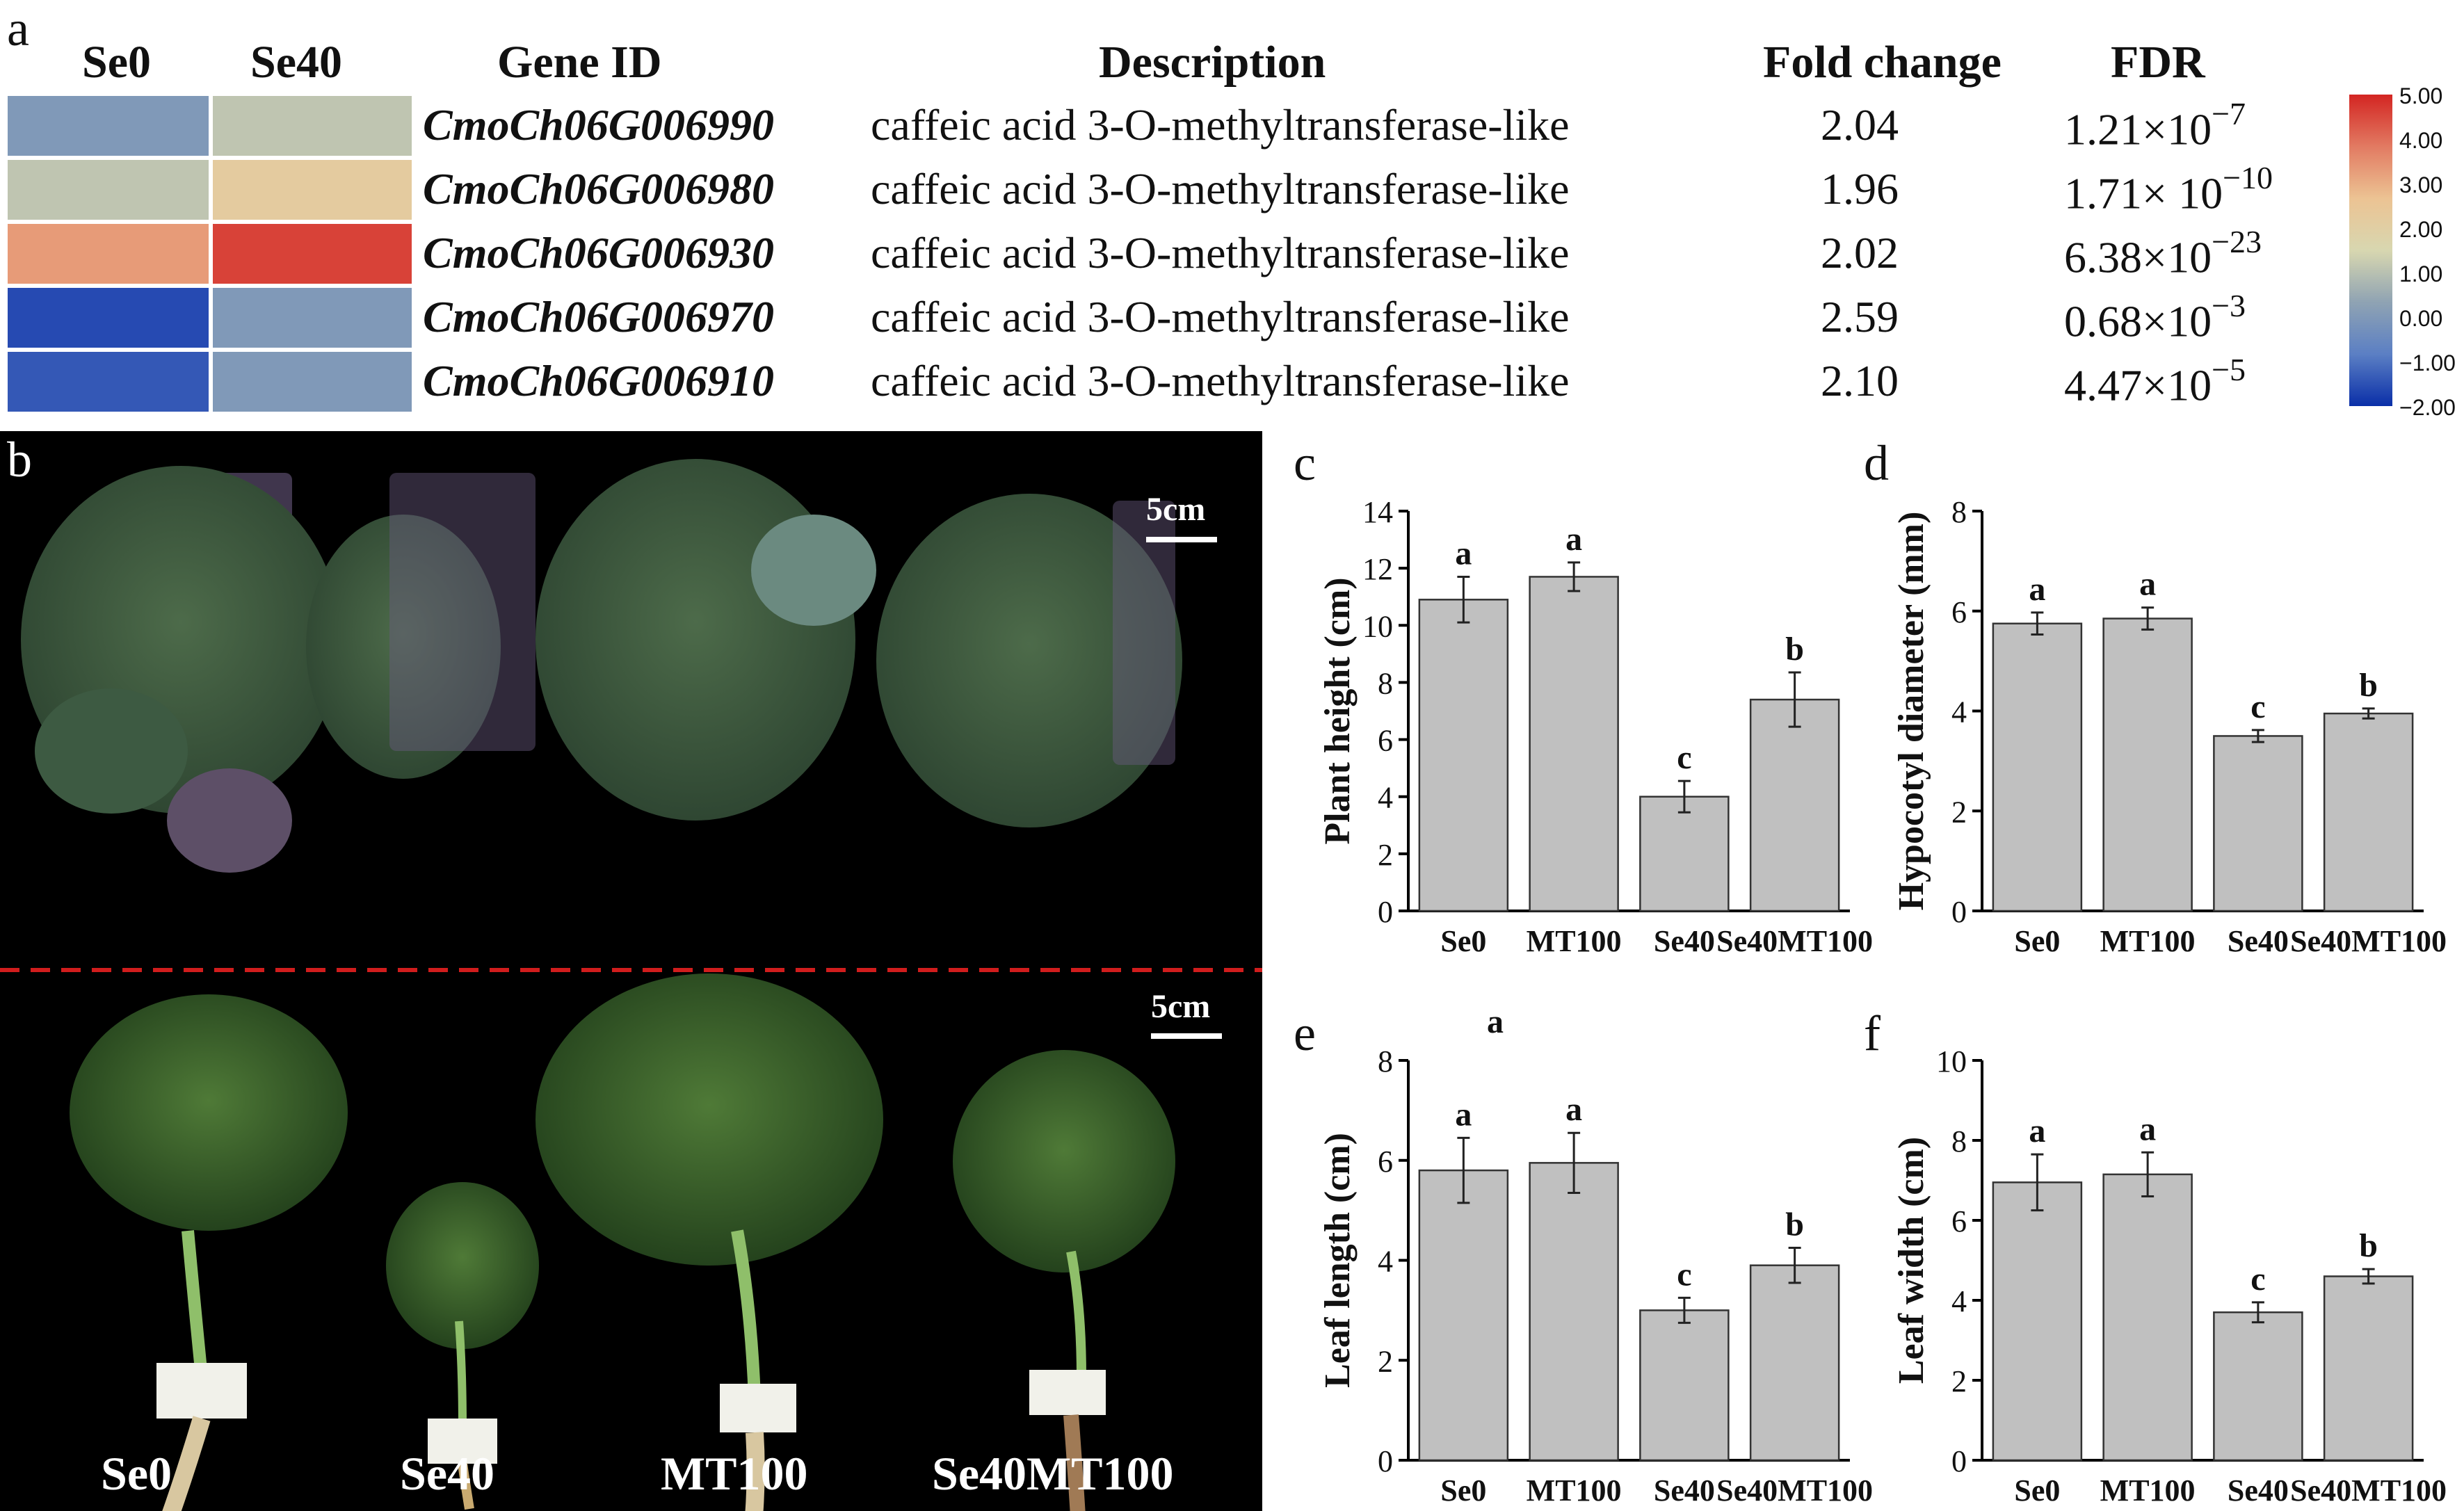 This screenshot has height=1511, width=2464. Describe the element at coordinates (19, 459) in the screenshot. I see `panel-b-letter: b` at that location.